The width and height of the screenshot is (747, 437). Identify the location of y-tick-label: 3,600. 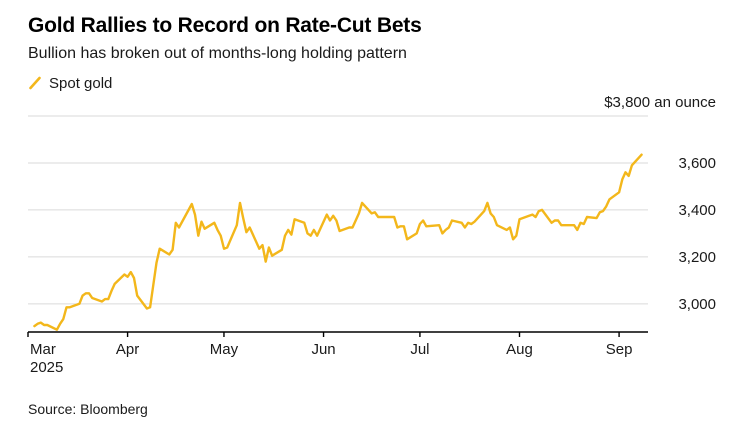
(697, 163).